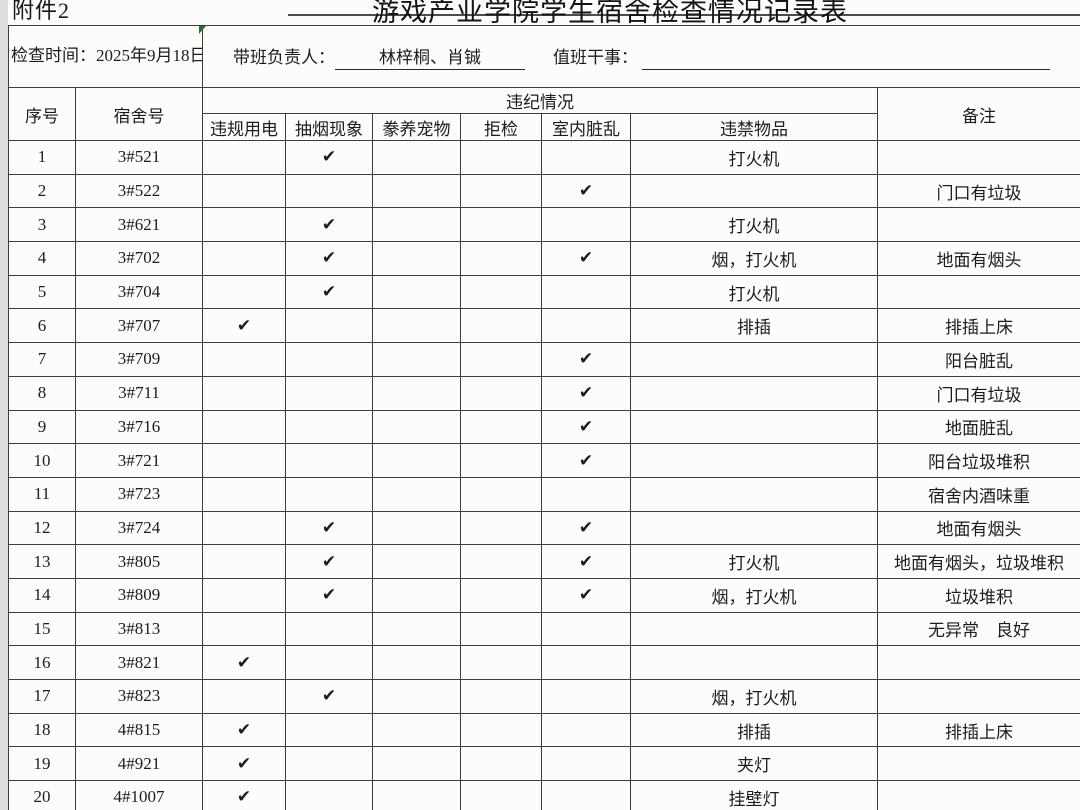 The height and width of the screenshot is (810, 1080). What do you see at coordinates (640, 56) in the screenshot?
I see `personnel-cell: 带班负责人： 林梓桐、肖铖 值班干事：` at bounding box center [640, 56].